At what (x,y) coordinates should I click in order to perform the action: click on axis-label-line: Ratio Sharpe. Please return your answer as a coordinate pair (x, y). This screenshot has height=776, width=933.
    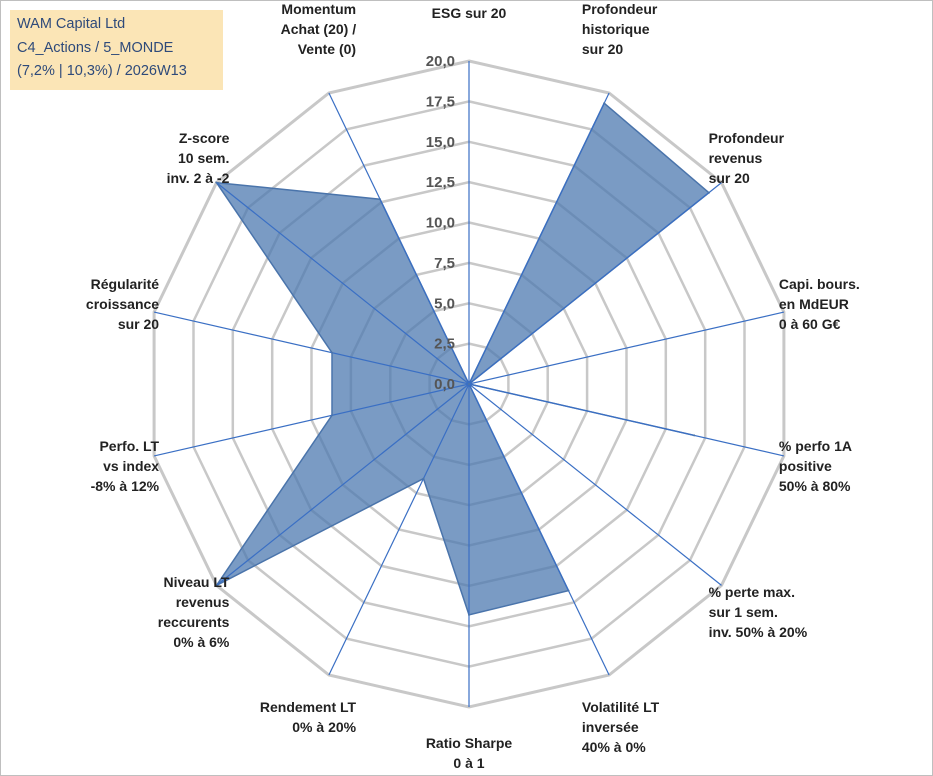
    Looking at the image, I should click on (469, 743).